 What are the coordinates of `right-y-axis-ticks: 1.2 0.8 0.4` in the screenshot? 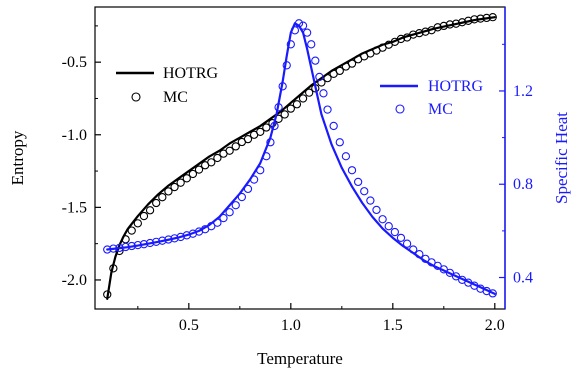 It's located at (516, 165).